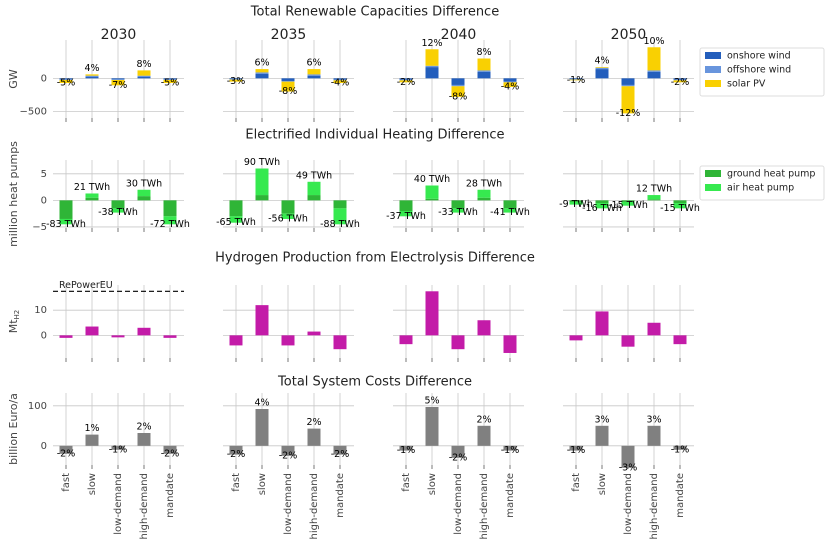 This screenshot has height=550, width=830. I want to click on bar-label: -5%, so click(66, 82).